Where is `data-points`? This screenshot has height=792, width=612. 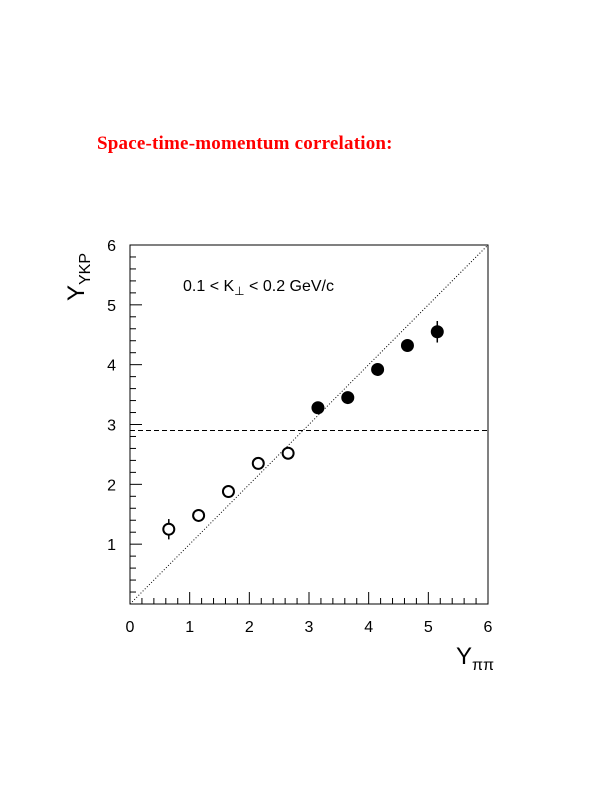 data-points is located at coordinates (303, 430).